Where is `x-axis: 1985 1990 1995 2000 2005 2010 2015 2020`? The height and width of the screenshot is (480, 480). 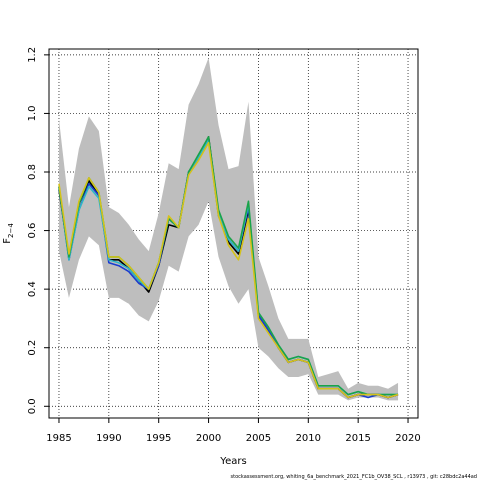 x-axis: 1985 1990 1995 2000 2005 2010 2015 2020 is located at coordinates (233, 431).